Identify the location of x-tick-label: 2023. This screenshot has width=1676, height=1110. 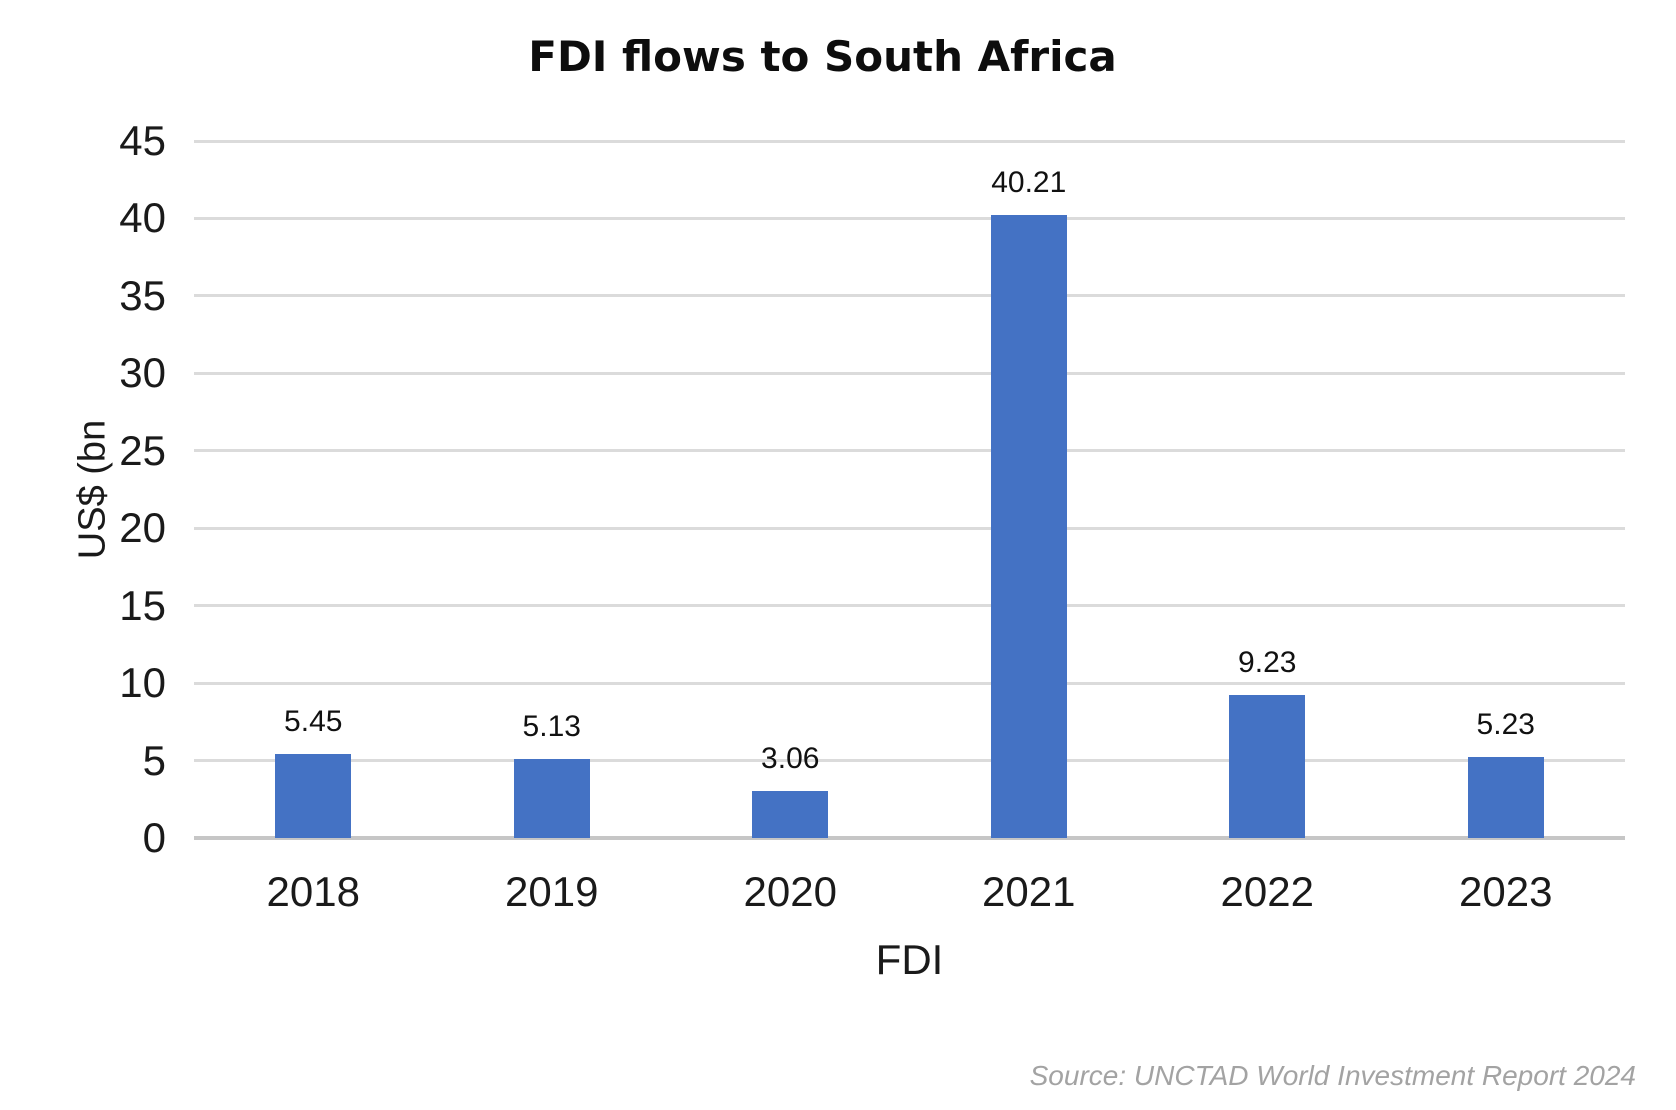
(1506, 891).